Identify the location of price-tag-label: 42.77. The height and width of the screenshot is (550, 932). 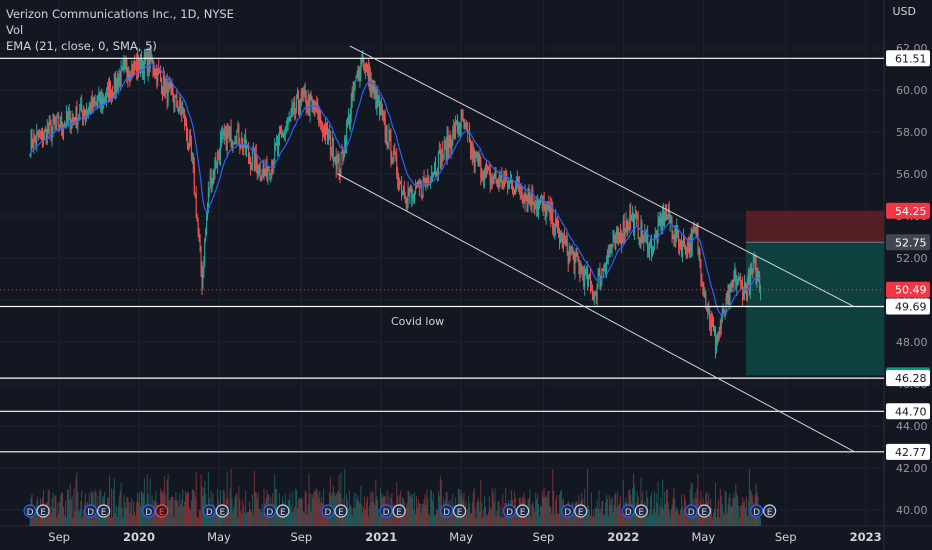
(911, 452).